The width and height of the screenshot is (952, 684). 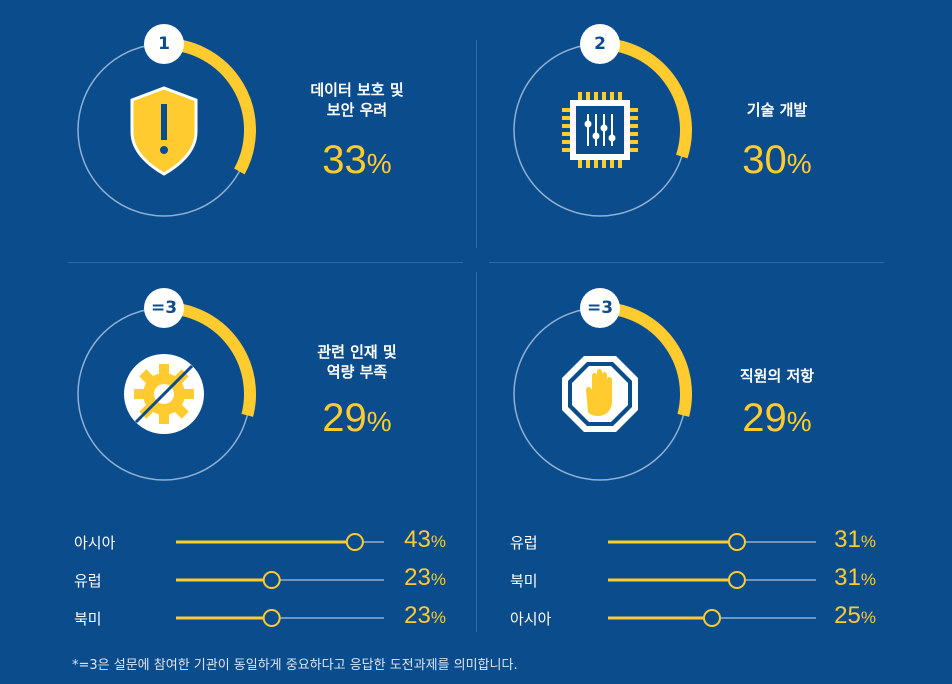 I want to click on percent-value: 30, so click(x=764, y=160).